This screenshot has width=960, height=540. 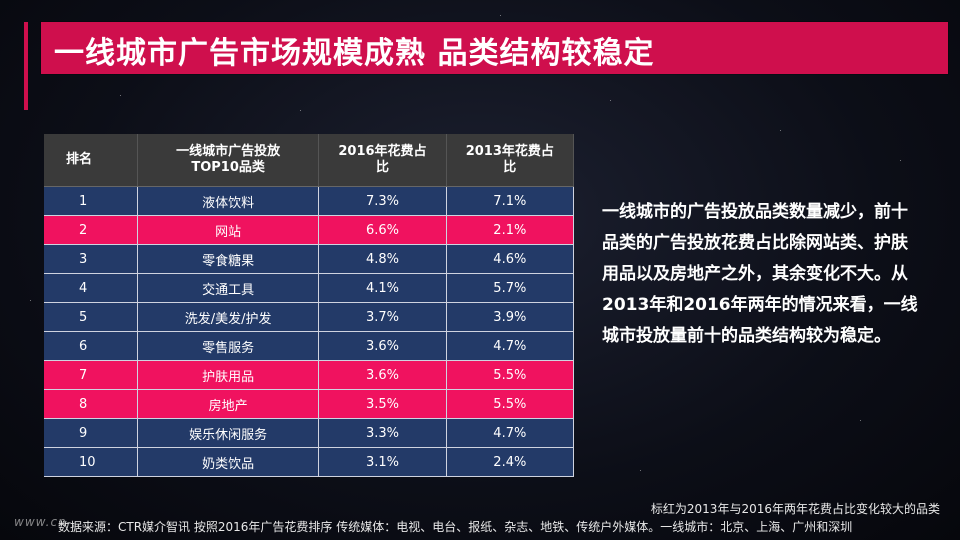 I want to click on table-row: 8 房地产 3.5% 5.5%, so click(x=309, y=404).